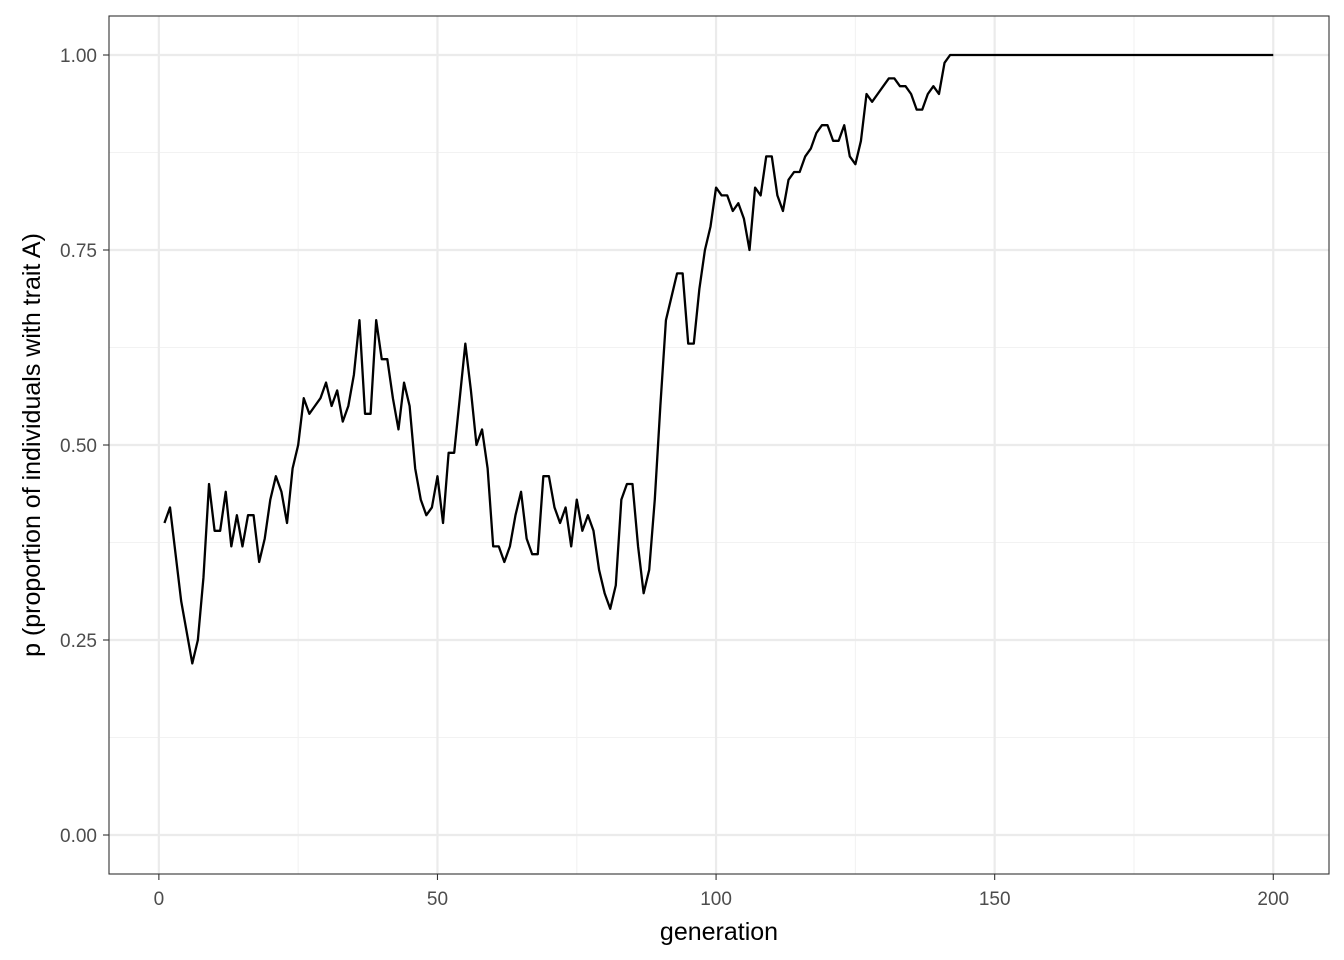 This screenshot has width=1344, height=960. What do you see at coordinates (78, 641) in the screenshot?
I see `y-tick-label: 0.25` at bounding box center [78, 641].